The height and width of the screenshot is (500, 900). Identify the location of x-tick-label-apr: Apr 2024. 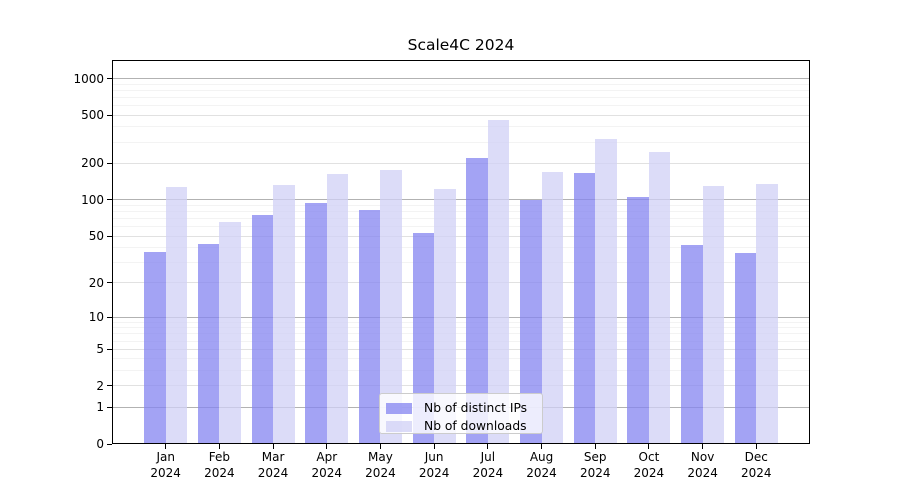
(327, 465).